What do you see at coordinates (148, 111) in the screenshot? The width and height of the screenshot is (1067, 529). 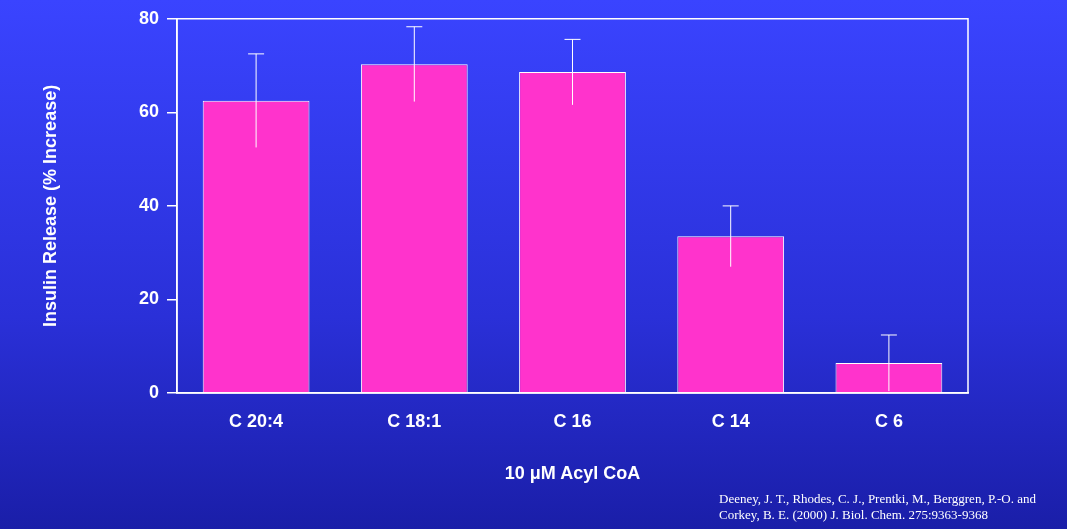 I see `y-tick-label: 60` at bounding box center [148, 111].